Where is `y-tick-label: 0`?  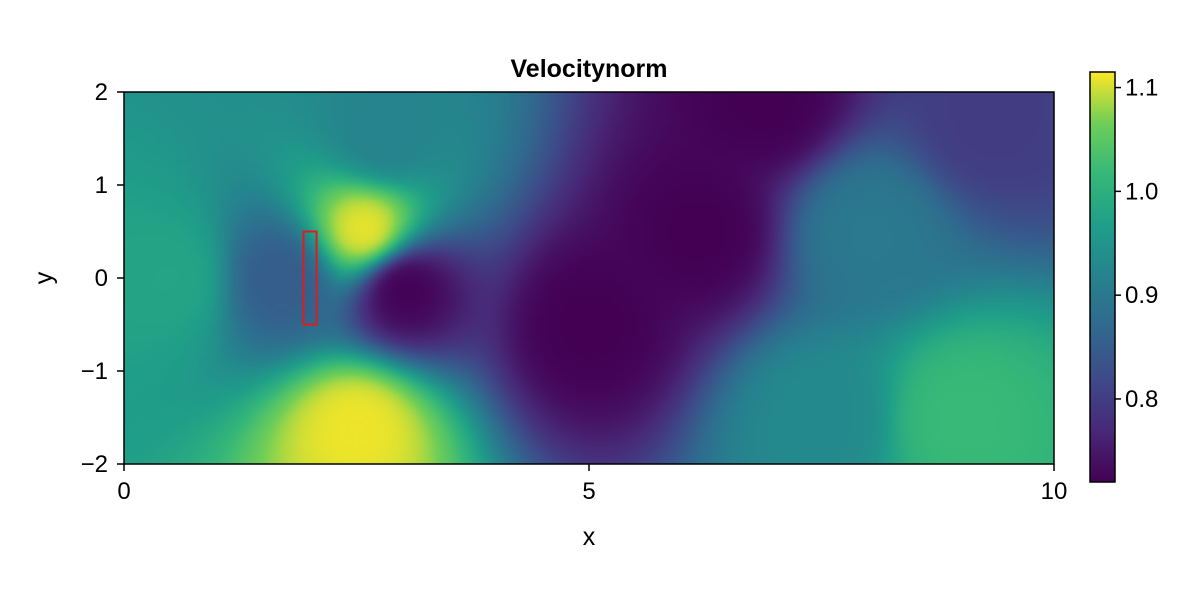
y-tick-label: 0 is located at coordinates (101, 278).